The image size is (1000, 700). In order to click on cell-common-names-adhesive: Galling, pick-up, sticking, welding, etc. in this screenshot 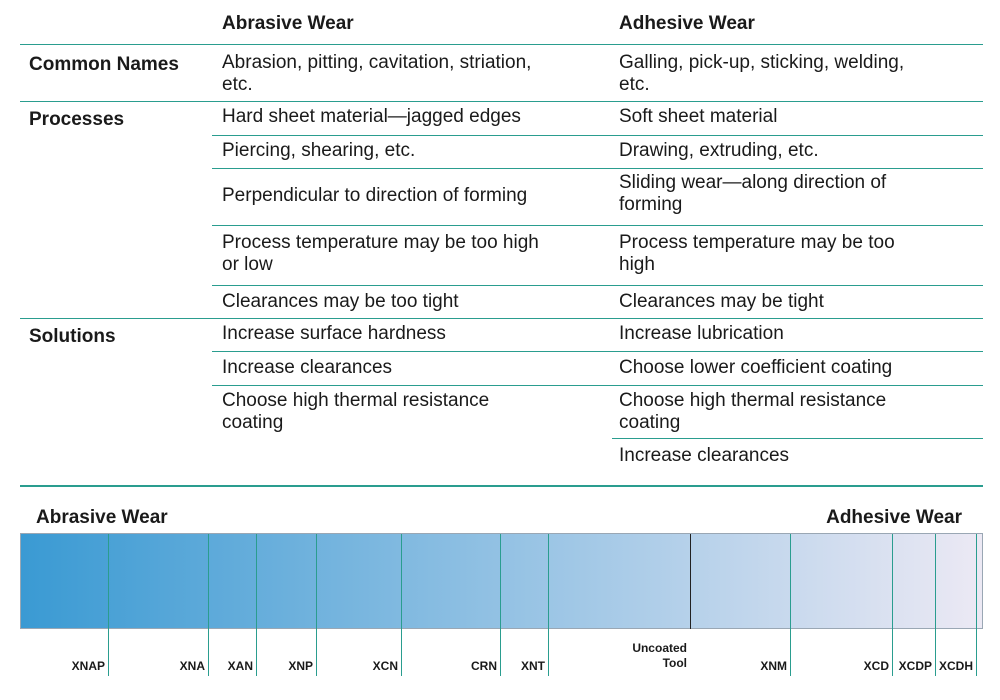, I will do `click(762, 73)`.